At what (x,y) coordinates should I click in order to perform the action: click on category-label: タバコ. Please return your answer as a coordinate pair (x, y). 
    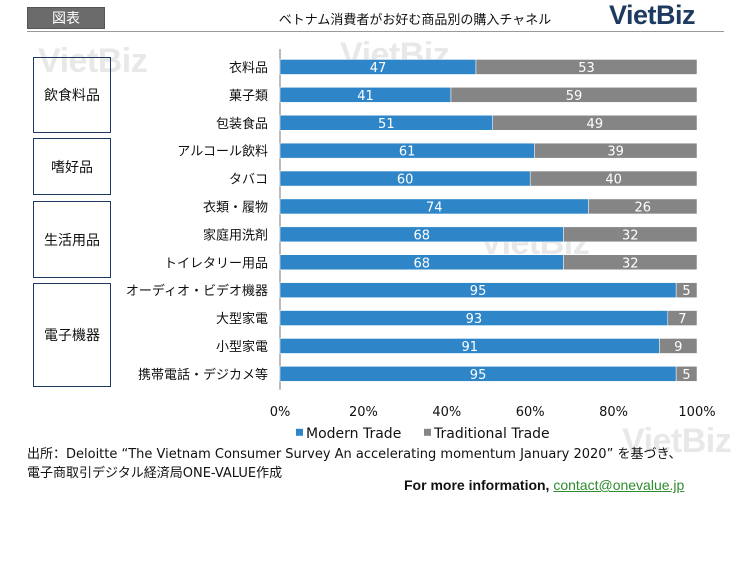
    Looking at the image, I should click on (248, 180).